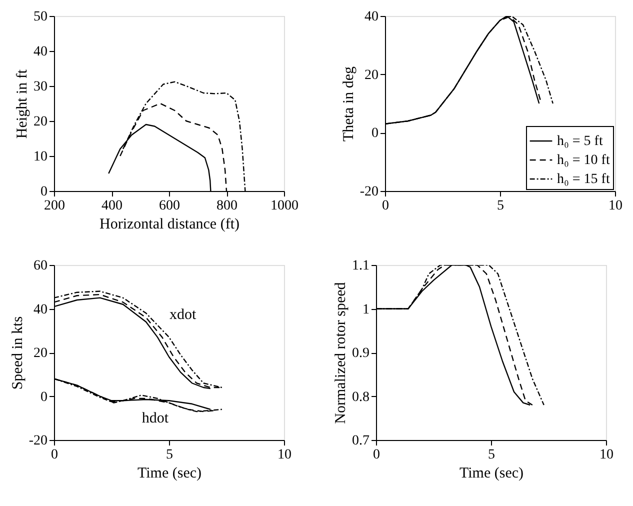 Image resolution: width=633 pixels, height=506 pixels. Describe the element at coordinates (22, 103) in the screenshot. I see `y-axis-title: Height in ft` at that location.